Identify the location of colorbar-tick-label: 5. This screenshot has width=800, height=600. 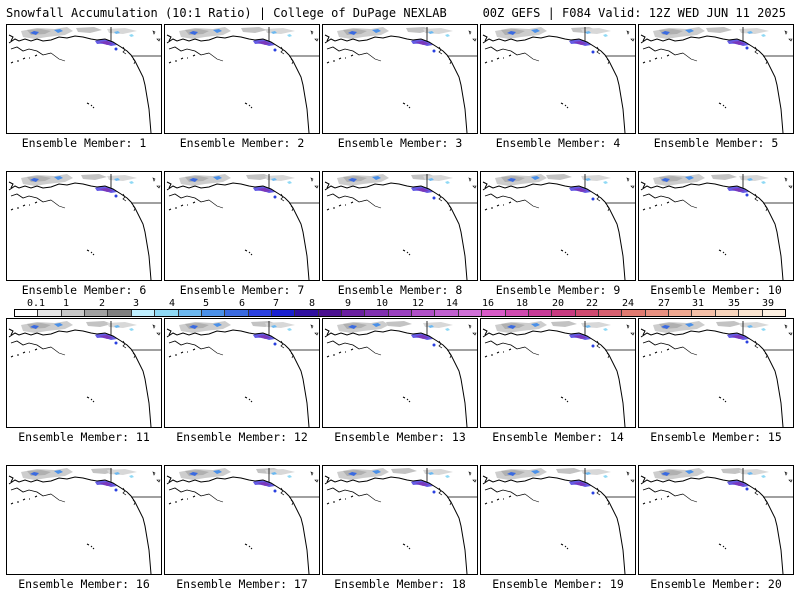
(206, 303).